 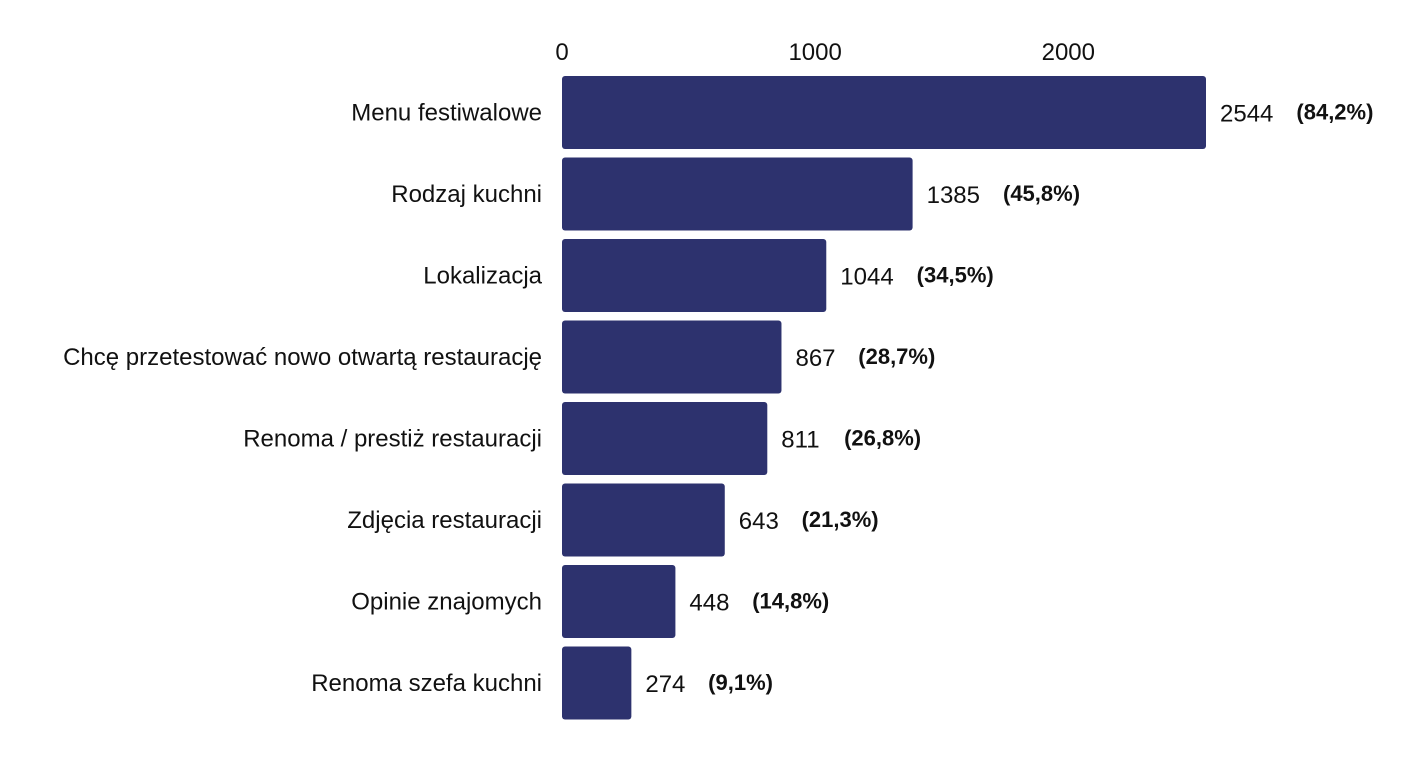 What do you see at coordinates (446, 602) in the screenshot?
I see `category-label: Opinie znajomych` at bounding box center [446, 602].